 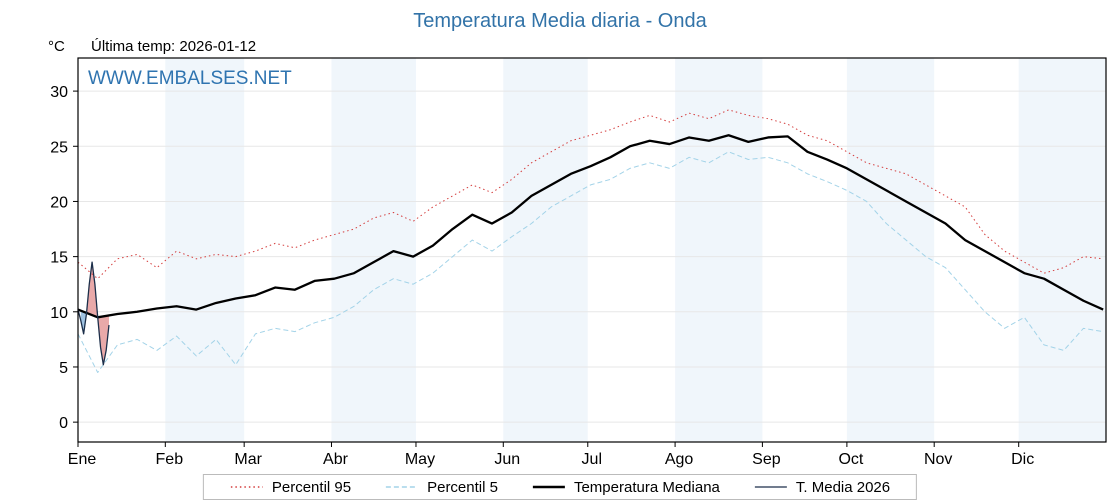 I want to click on chart-header: °C Última temp: 2026-01-12, so click(x=152, y=46).